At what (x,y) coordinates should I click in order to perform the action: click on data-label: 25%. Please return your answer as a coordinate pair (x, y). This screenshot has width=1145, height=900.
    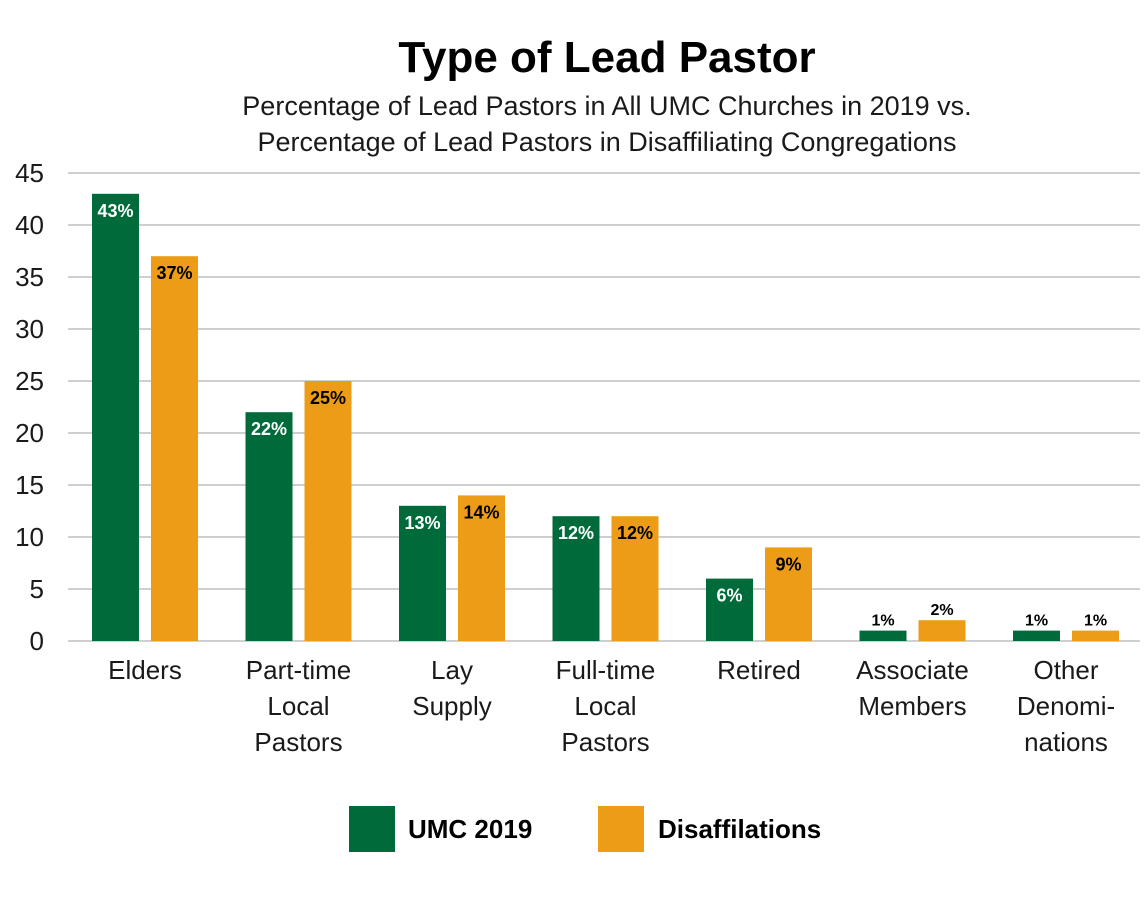
    Looking at the image, I should click on (328, 398).